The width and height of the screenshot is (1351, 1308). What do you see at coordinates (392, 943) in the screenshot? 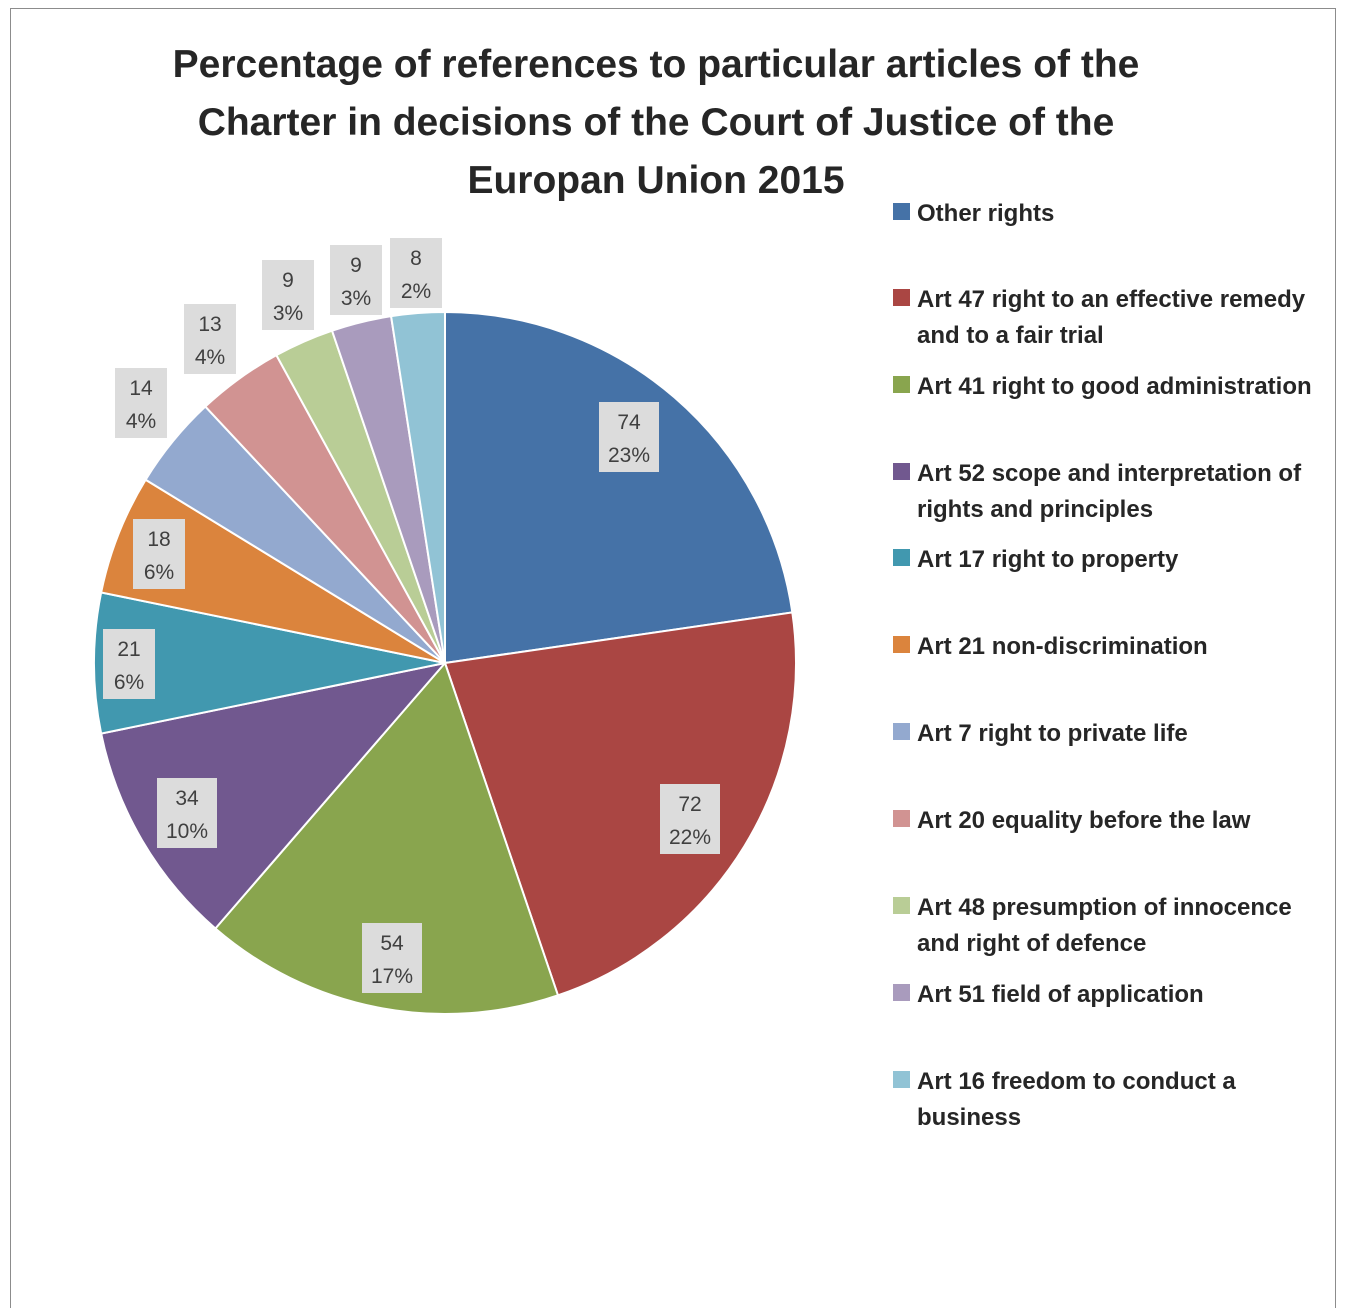
I see `data-label-value: 54` at bounding box center [392, 943].